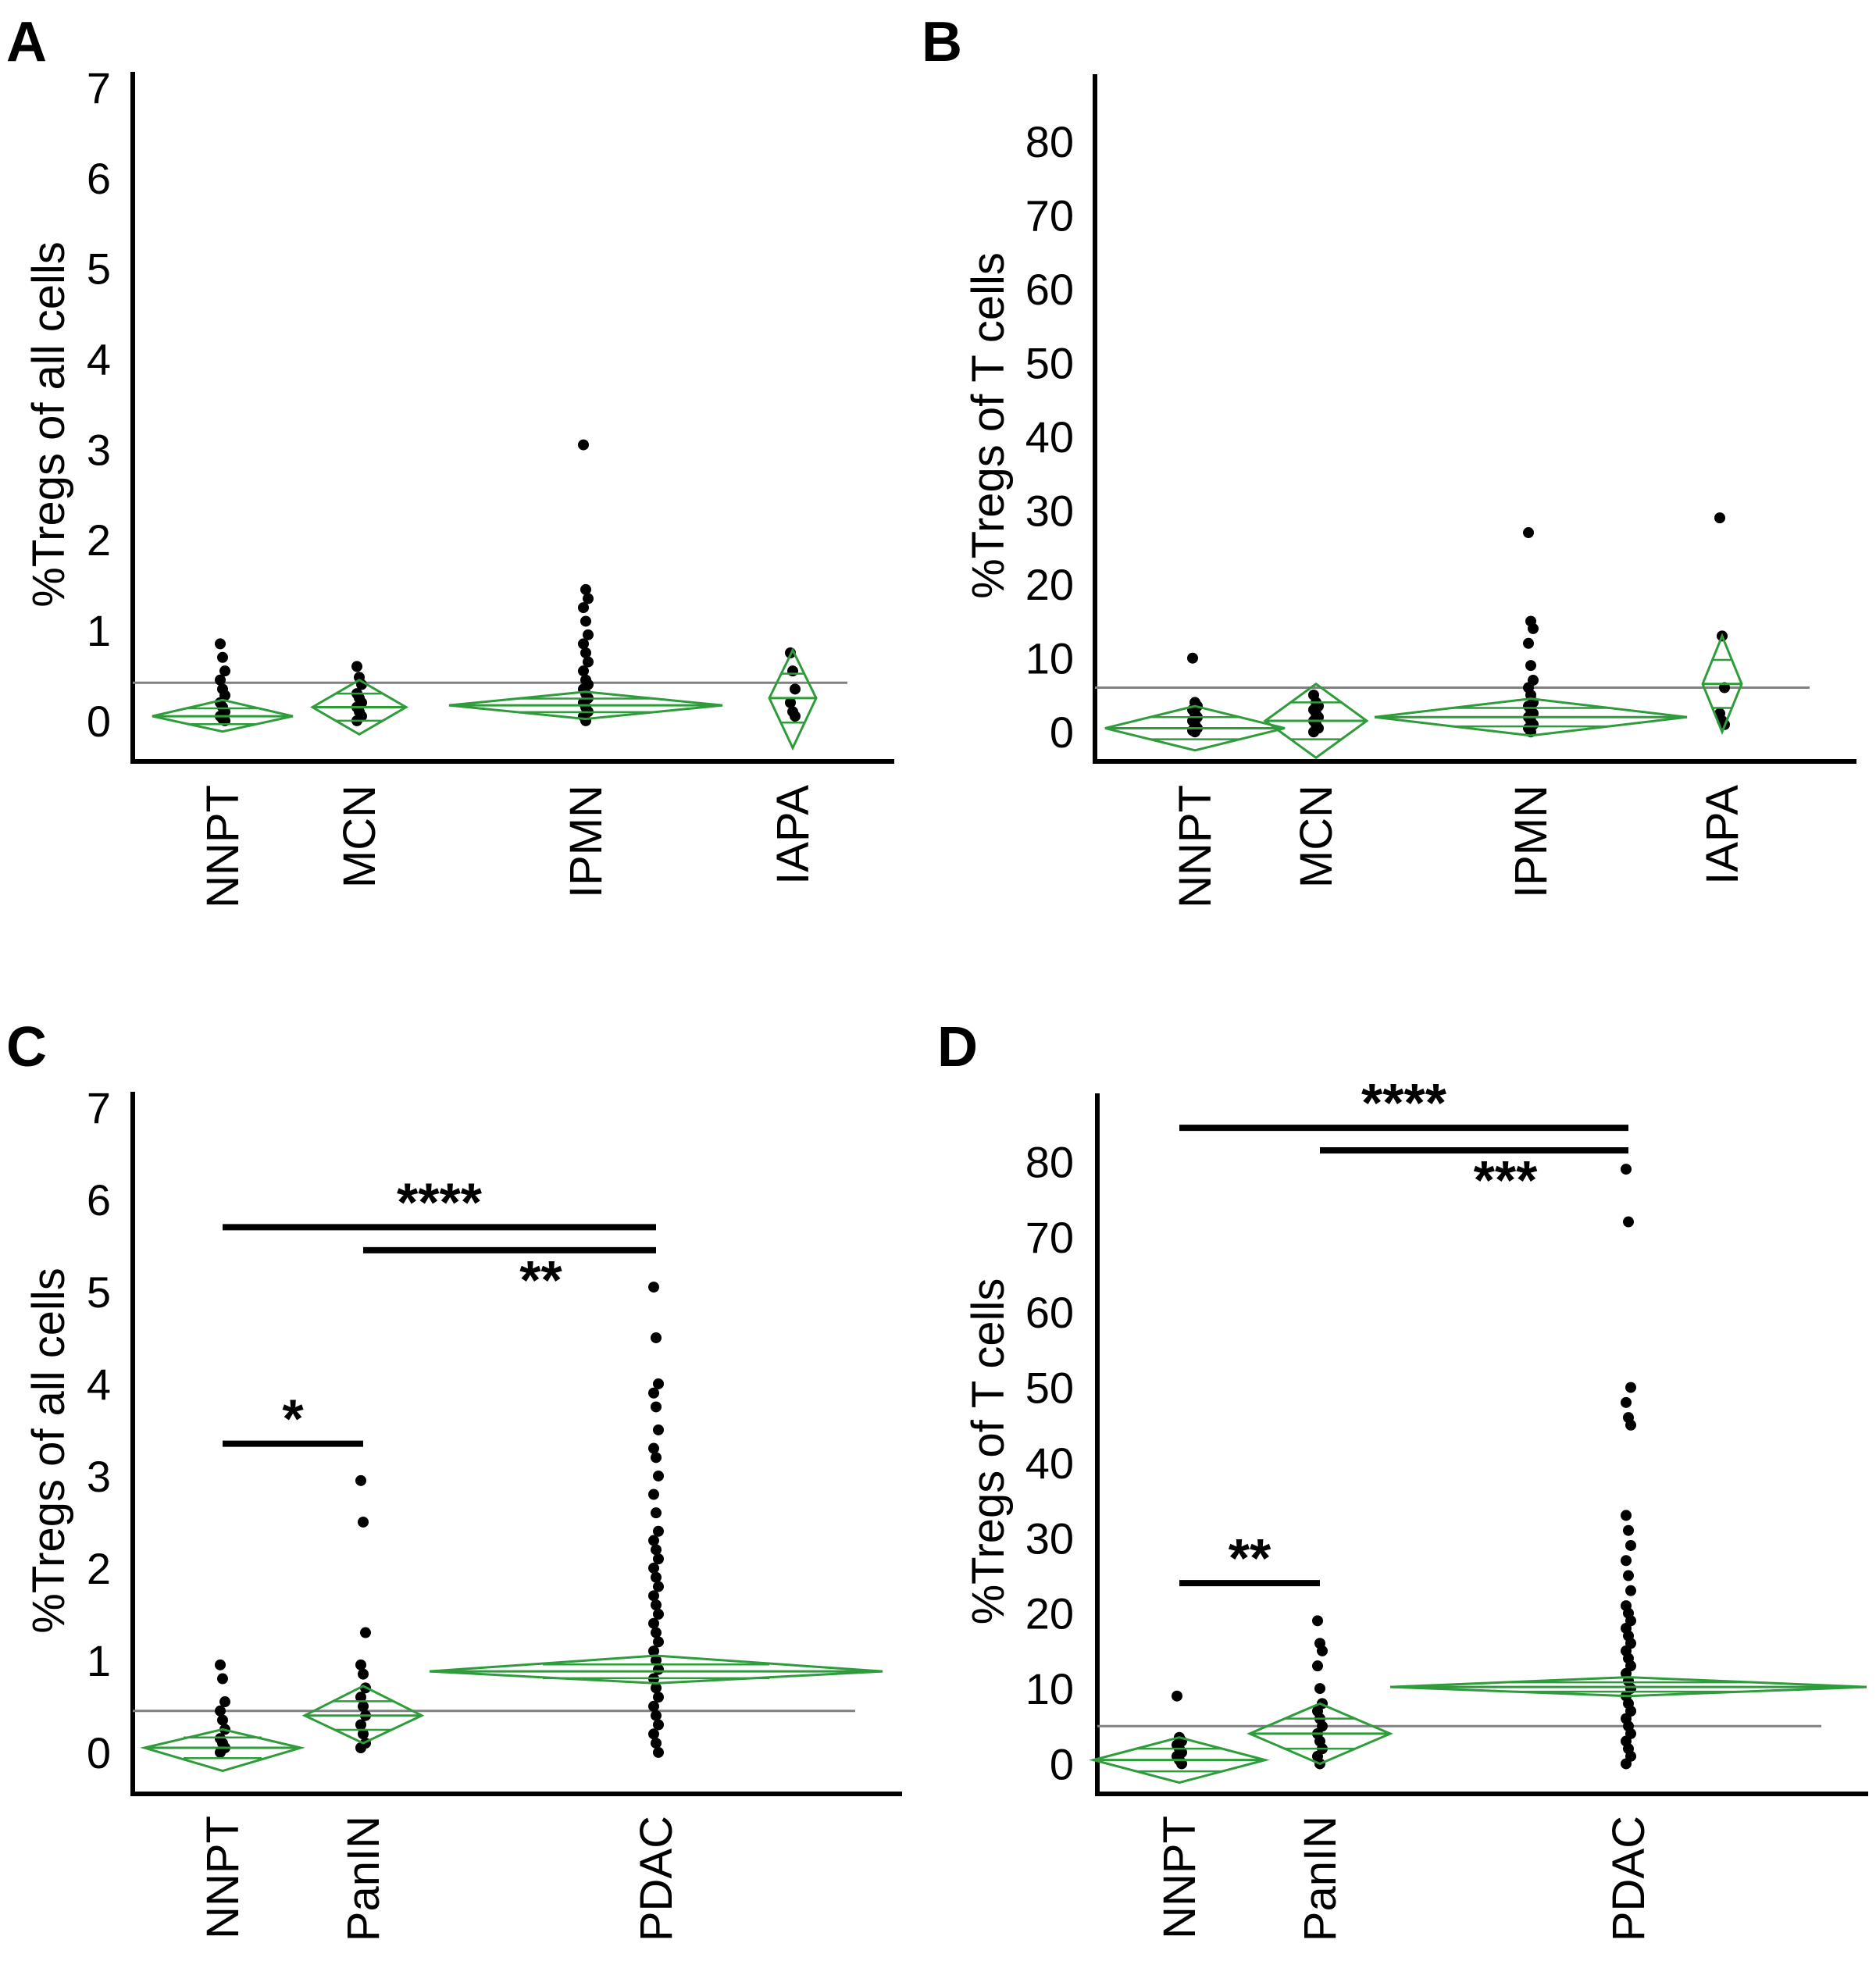 The width and height of the screenshot is (1876, 1961). What do you see at coordinates (1250, 1558) in the screenshot?
I see `significance-label: **` at bounding box center [1250, 1558].